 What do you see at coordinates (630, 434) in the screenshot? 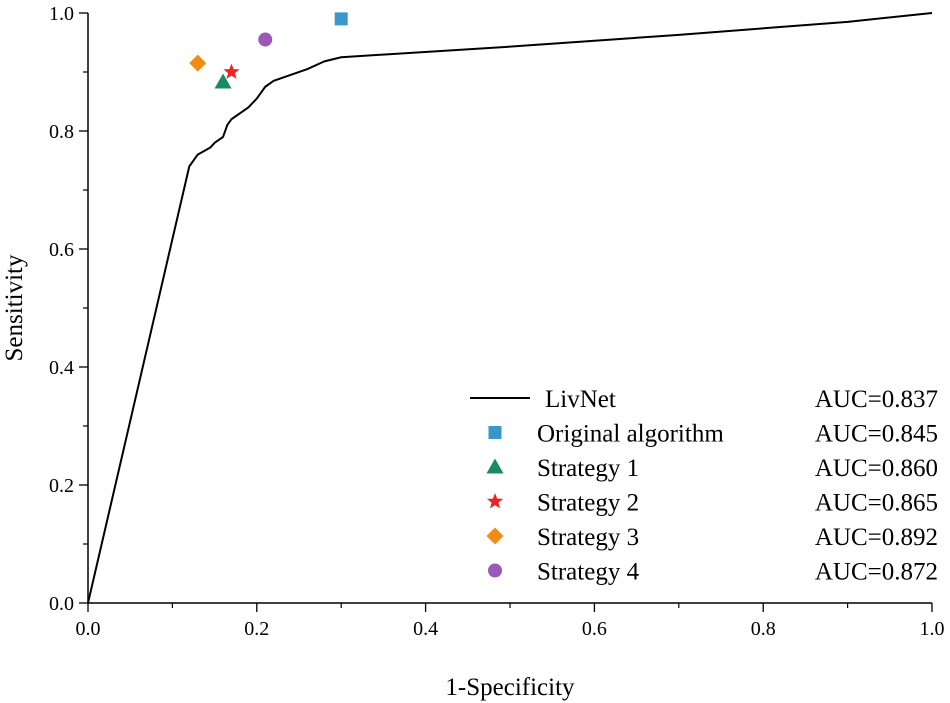
I see `legend-label-original-algorithm: Original algorithm` at bounding box center [630, 434].